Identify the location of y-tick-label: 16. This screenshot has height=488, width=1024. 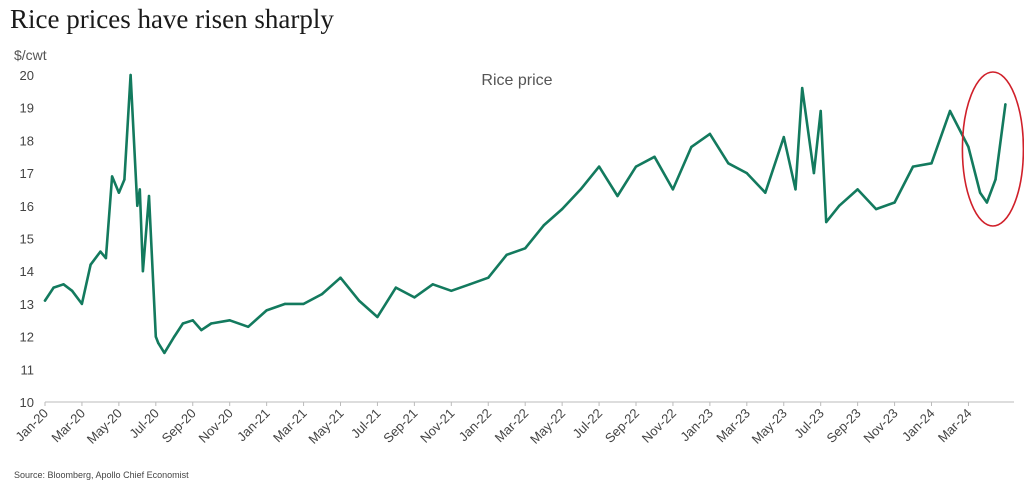
(27, 206).